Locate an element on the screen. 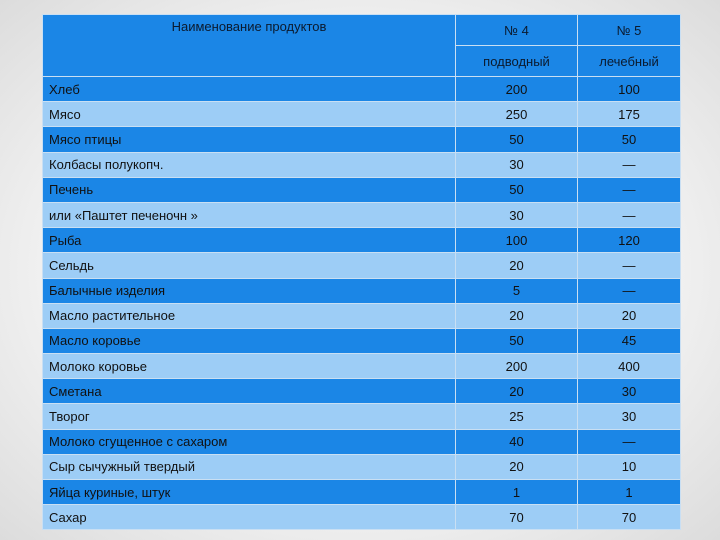 This screenshot has height=540, width=720. table-row: Яйца куриные, штук 1 1 is located at coordinates (361, 492).